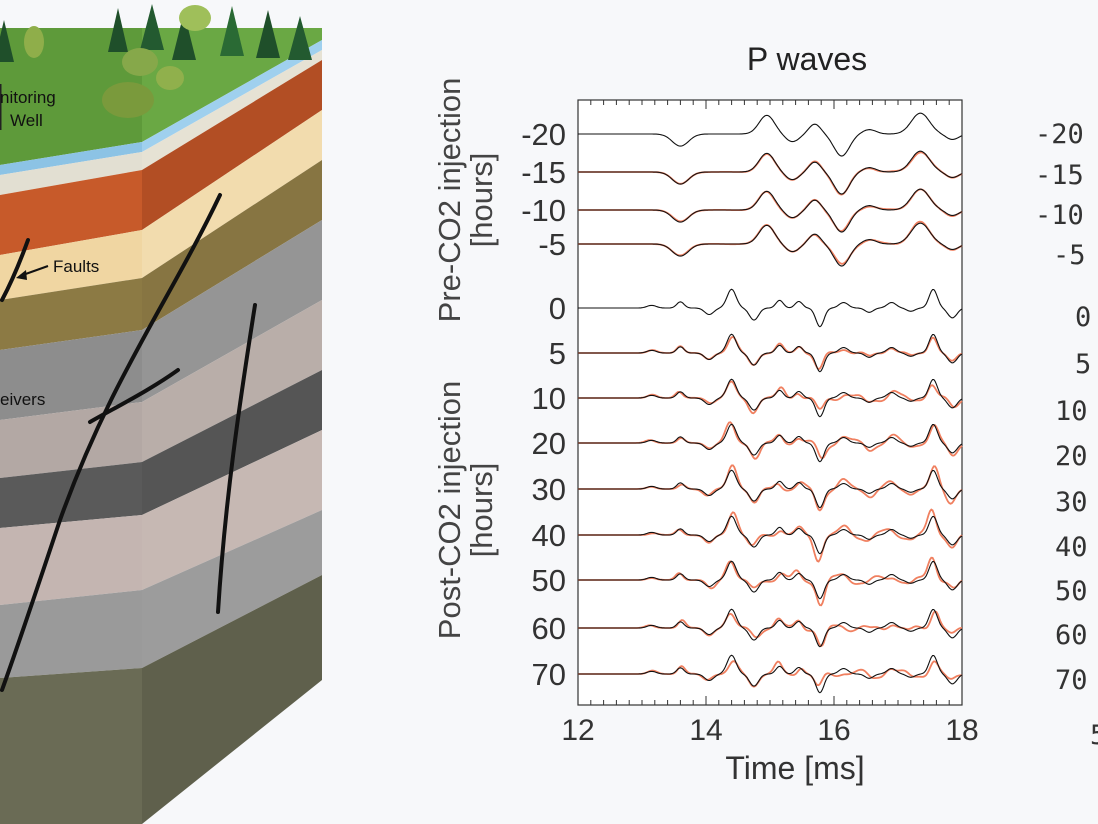 The image size is (1098, 824). Describe the element at coordinates (961, 730) in the screenshot. I see `x-tick-label: 18` at that location.